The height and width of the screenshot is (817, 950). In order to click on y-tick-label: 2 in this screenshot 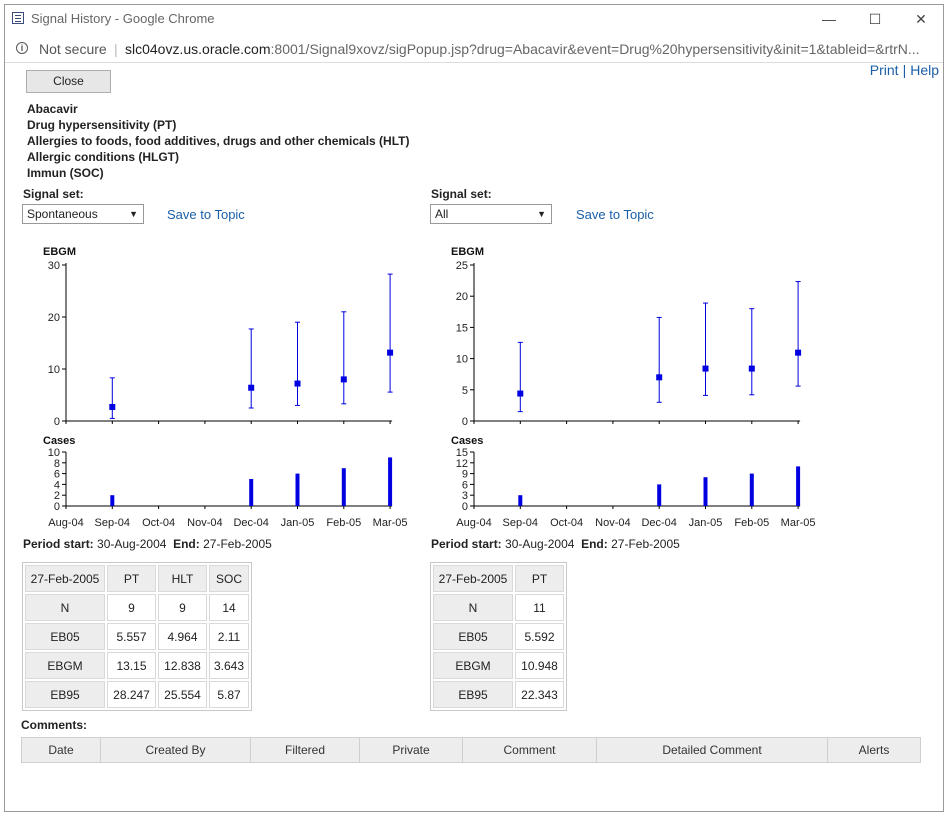, I will do `click(57, 496)`.